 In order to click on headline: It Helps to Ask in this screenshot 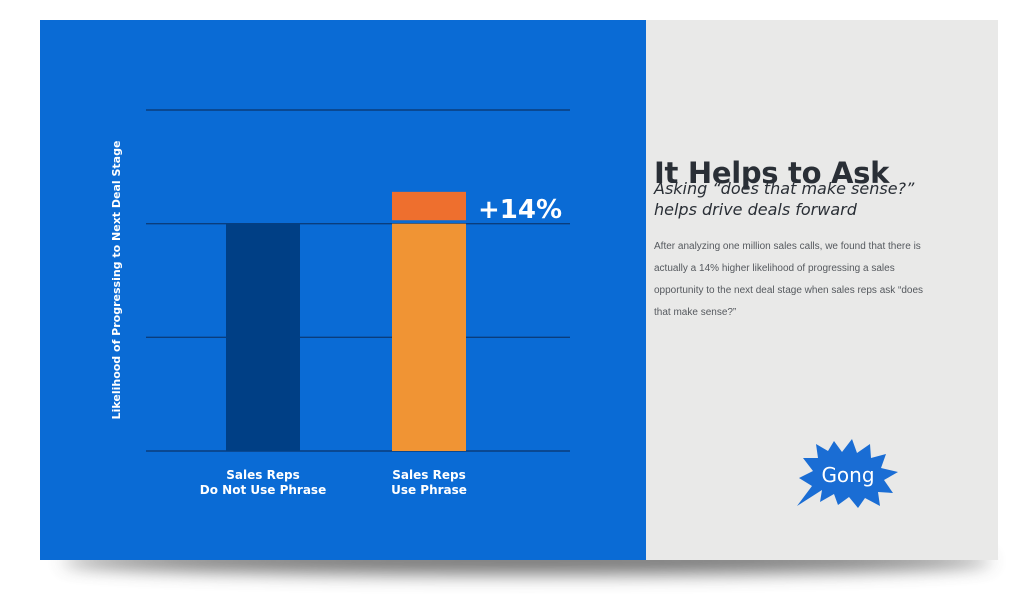, I will do `click(772, 173)`.